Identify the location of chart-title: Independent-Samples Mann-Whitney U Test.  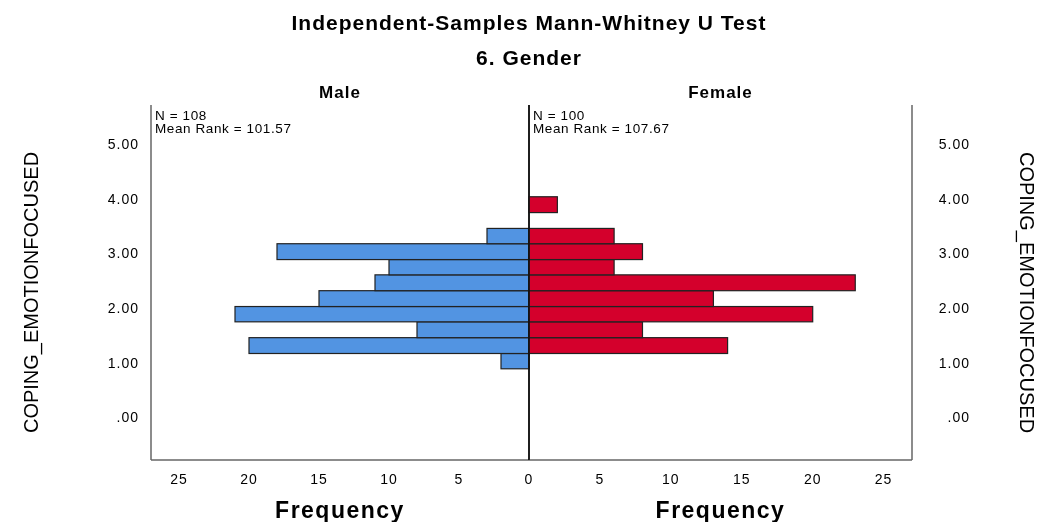
(529, 22).